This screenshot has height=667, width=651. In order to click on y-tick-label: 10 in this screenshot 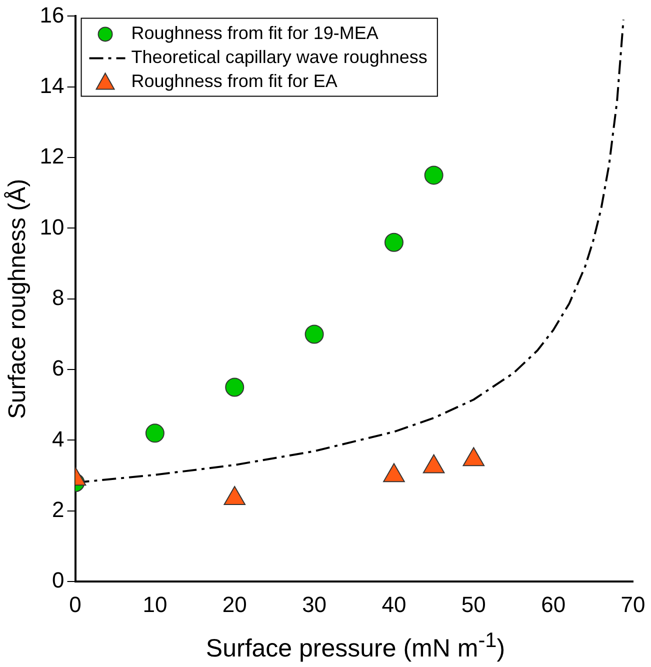, I will do `click(52, 227)`.